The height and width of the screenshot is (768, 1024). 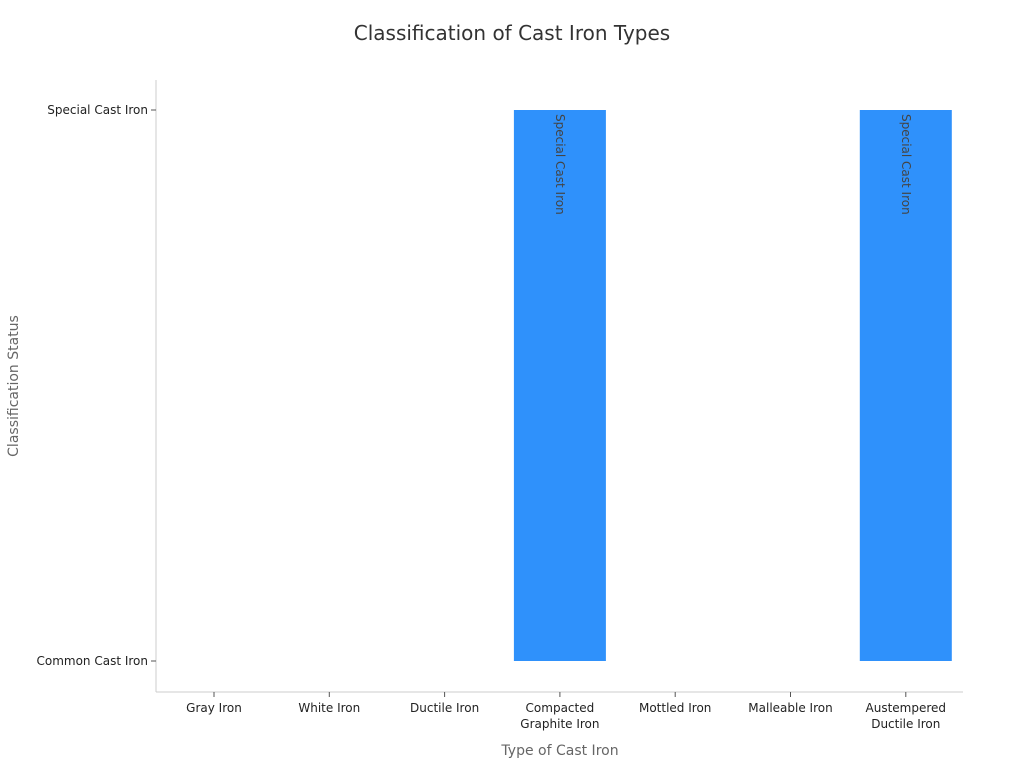 What do you see at coordinates (92, 661) in the screenshot?
I see `y-tick-label-common-cast-iron: Common Cast Iron` at bounding box center [92, 661].